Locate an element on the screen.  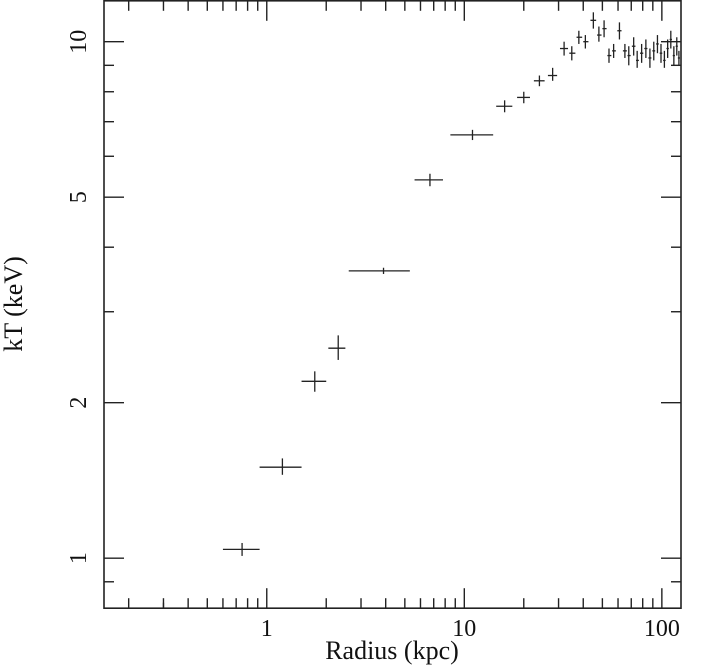
x-tick-label: 100 is located at coordinates (662, 629).